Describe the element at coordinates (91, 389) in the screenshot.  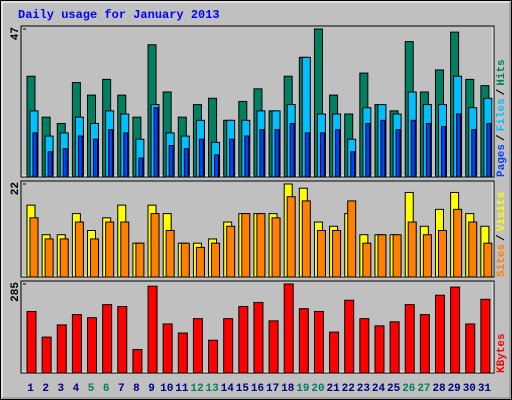
I see `x-tick-label: 5` at that location.